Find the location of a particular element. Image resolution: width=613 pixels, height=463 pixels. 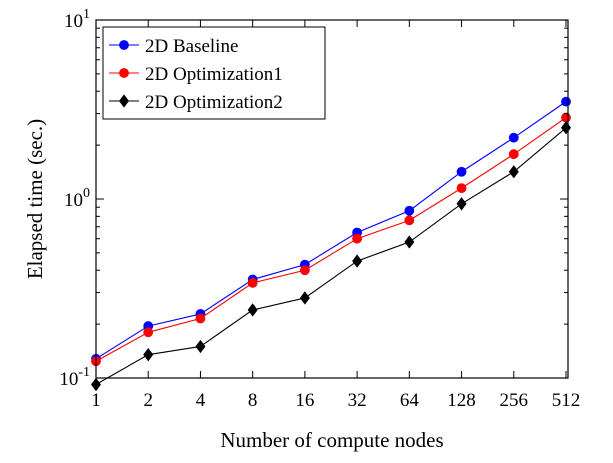

legend-item: 2D Optimization1 is located at coordinates (196, 74).